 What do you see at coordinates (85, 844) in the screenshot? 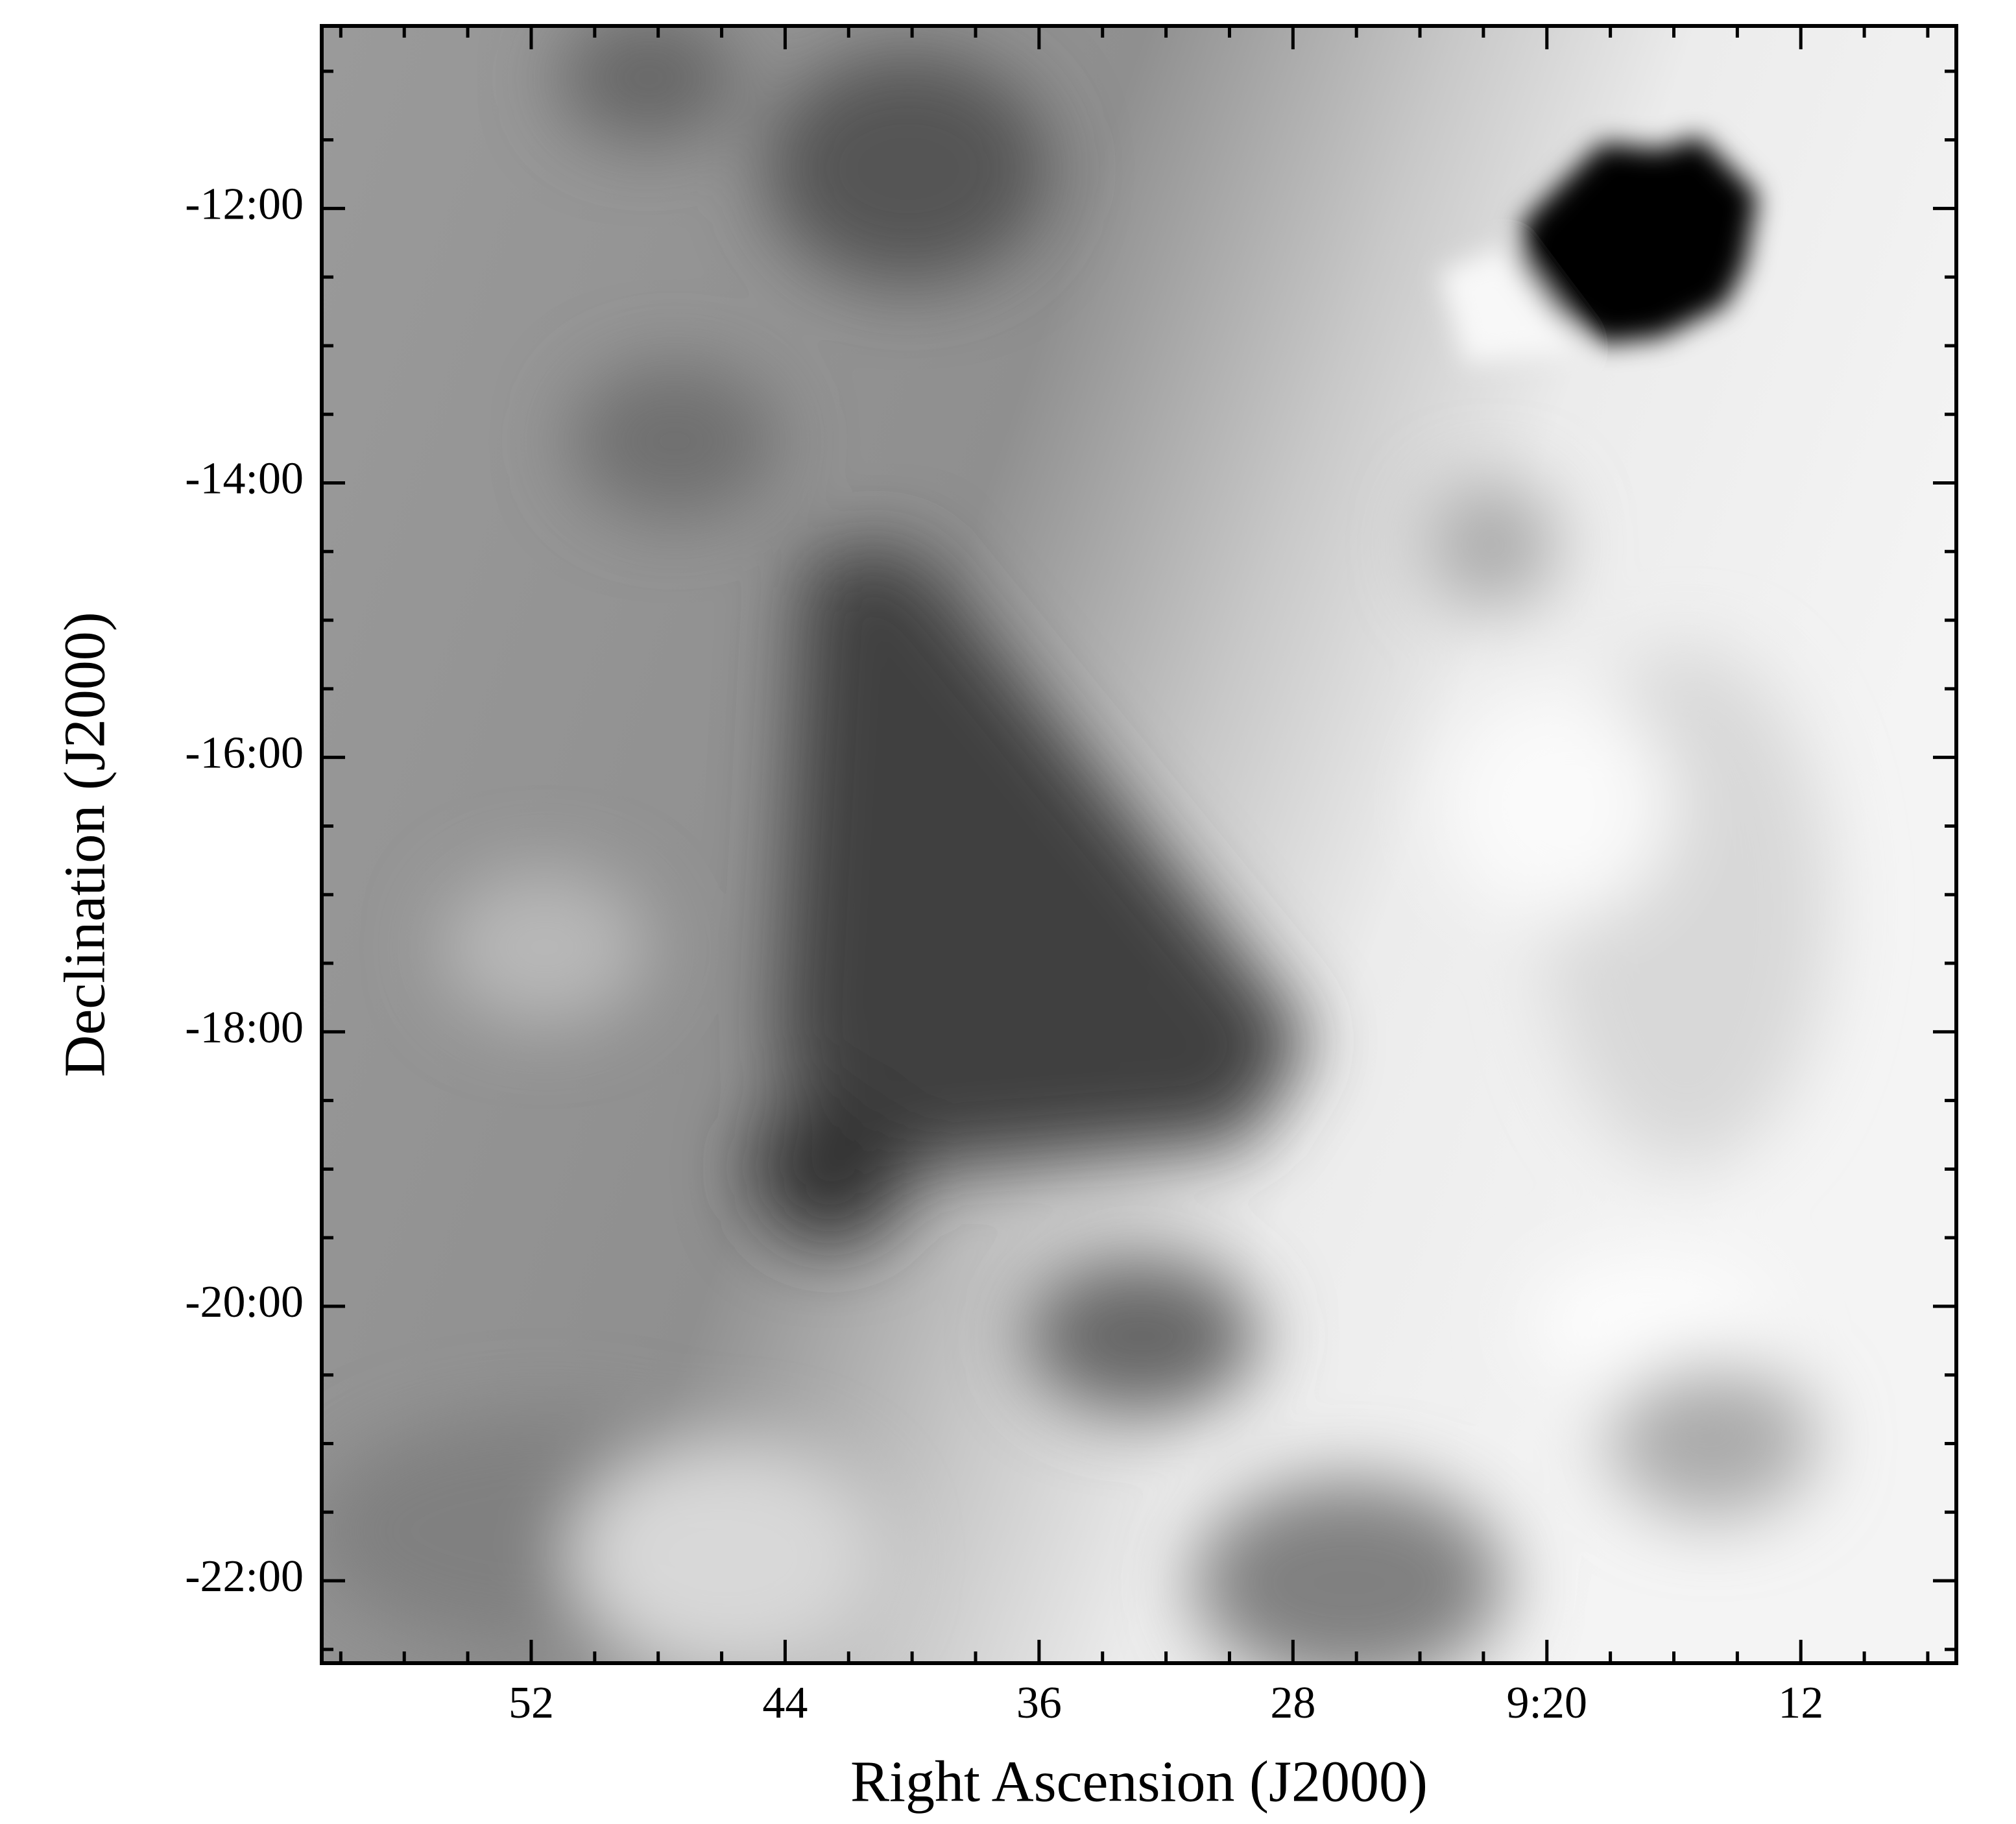
I see `y-axis-label: Declination (J2000)` at bounding box center [85, 844].